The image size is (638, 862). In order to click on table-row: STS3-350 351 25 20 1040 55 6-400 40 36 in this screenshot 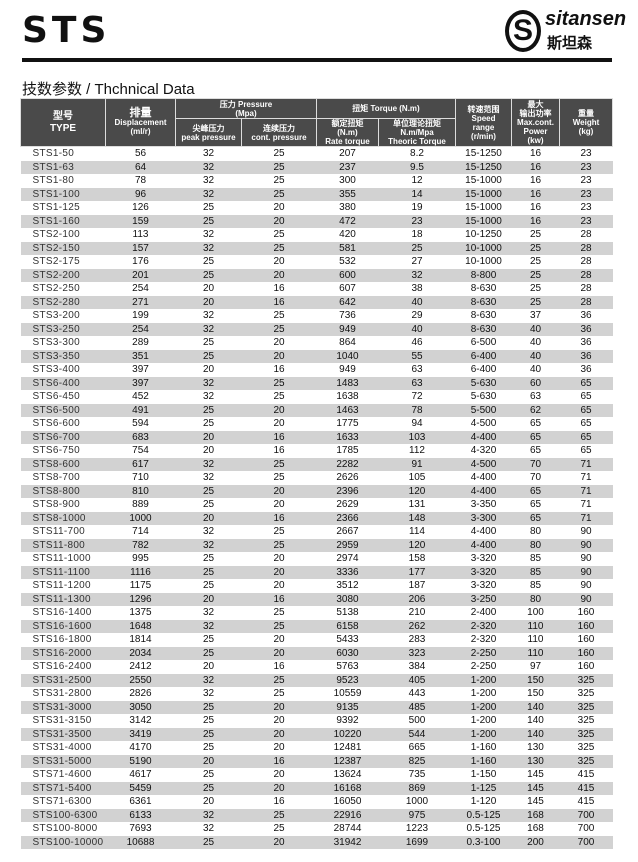, I will do `click(316, 356)`.